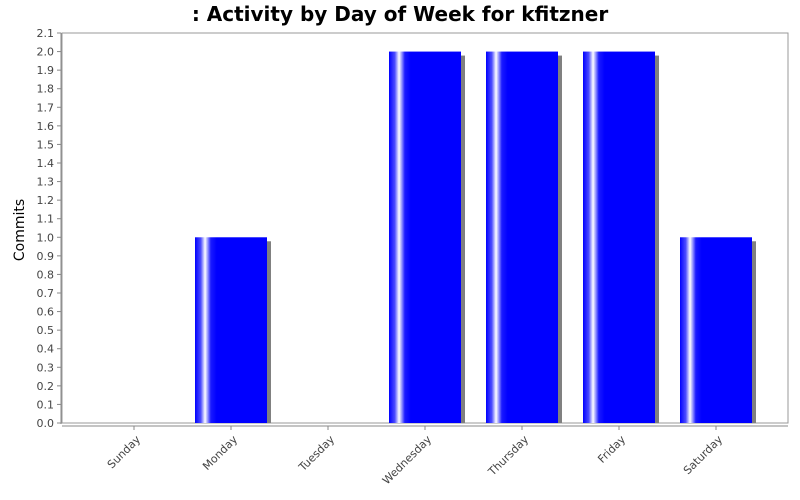  I want to click on y-tick-label: 0.2, so click(46, 386).